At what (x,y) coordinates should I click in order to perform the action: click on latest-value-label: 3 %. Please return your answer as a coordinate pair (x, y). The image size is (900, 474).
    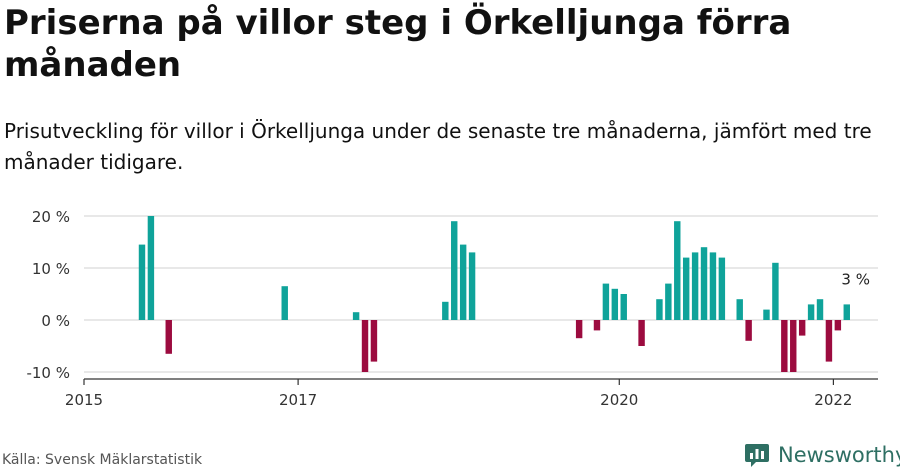
    Looking at the image, I should click on (855, 279).